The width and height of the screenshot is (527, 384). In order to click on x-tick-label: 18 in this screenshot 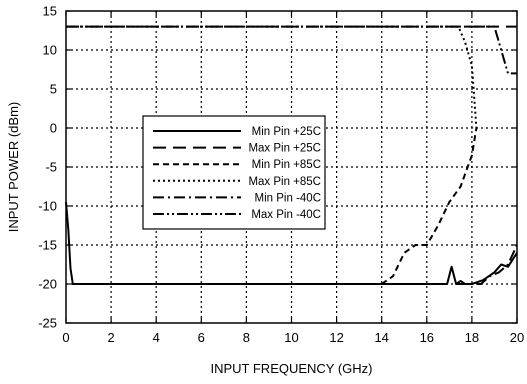, I will do `click(472, 337)`.